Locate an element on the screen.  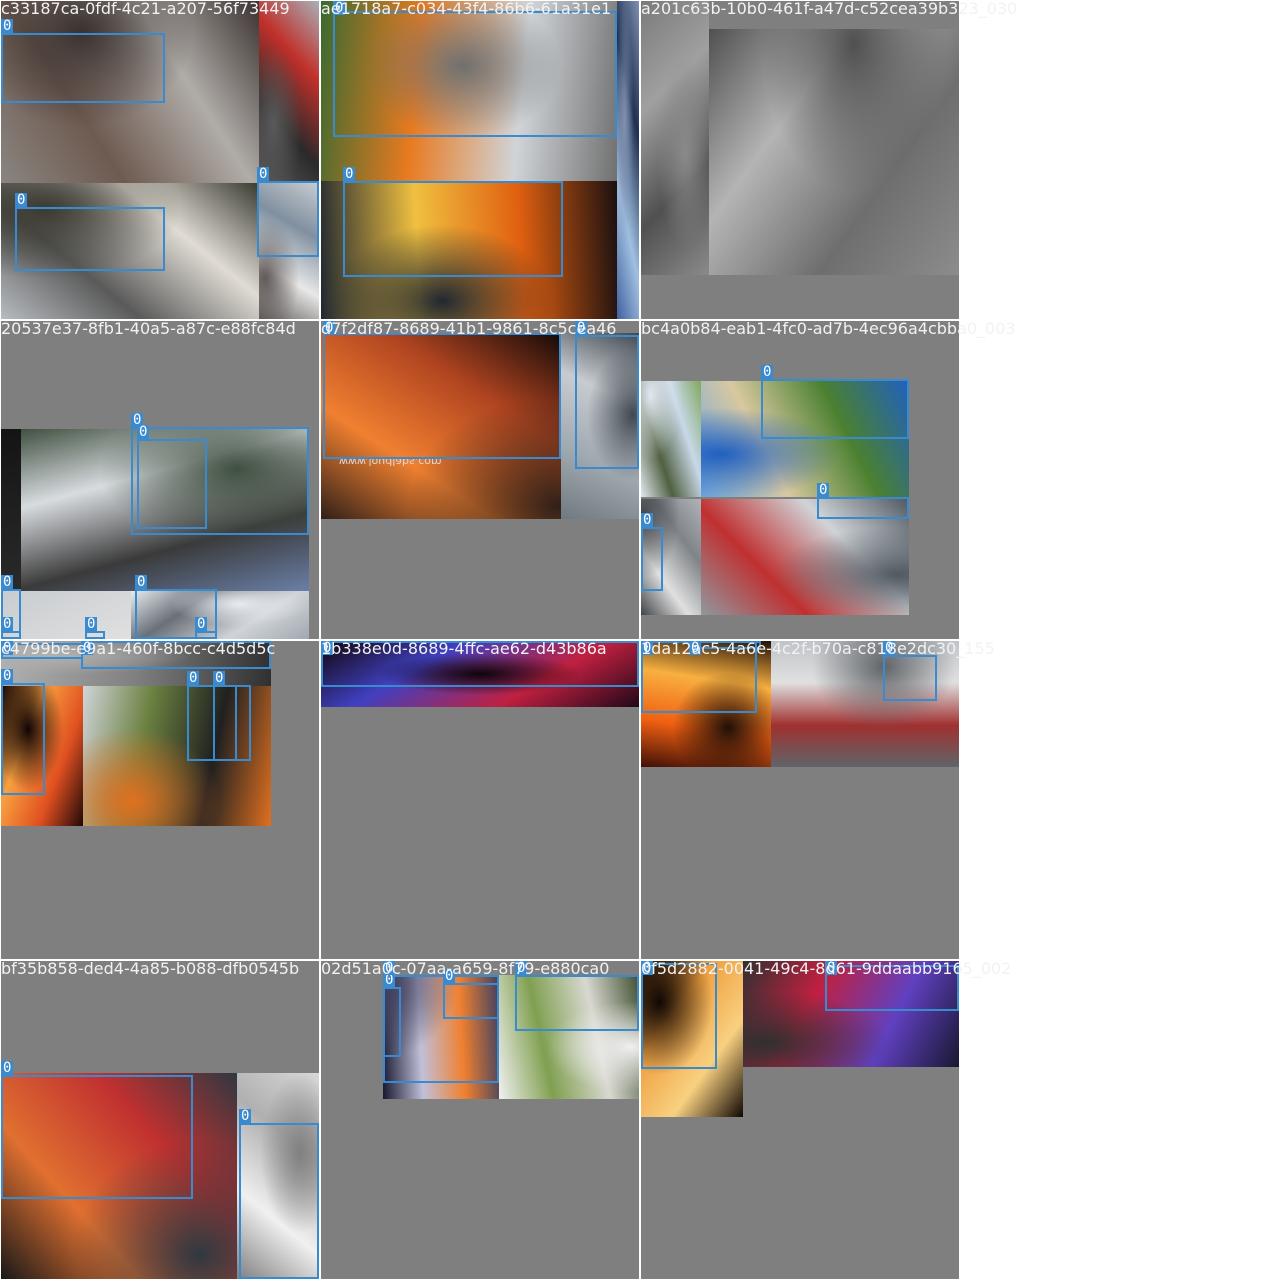
foggy-building-image is located at coordinates (278, 1176).